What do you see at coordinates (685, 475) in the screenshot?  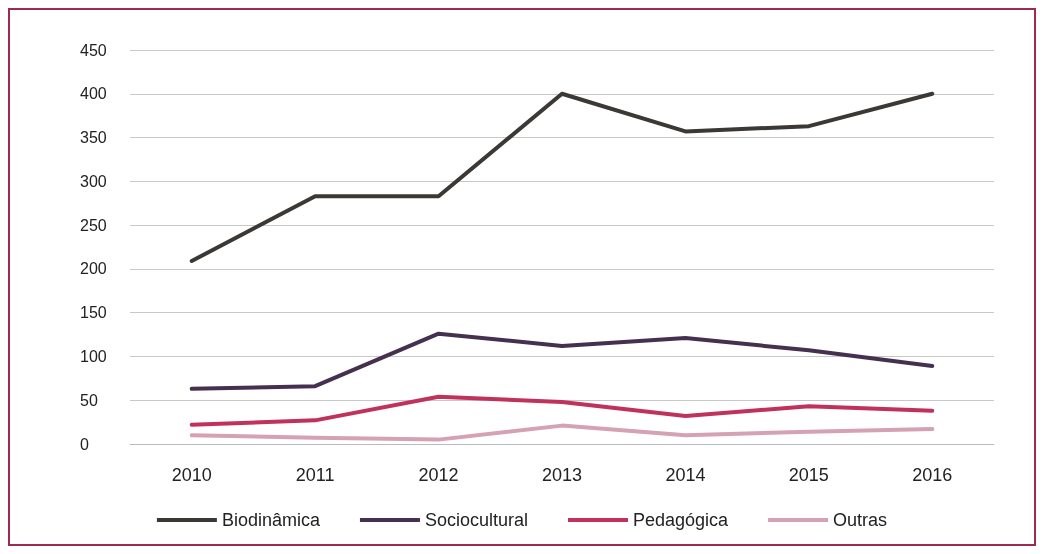 I see `x-tick-label: 2014` at bounding box center [685, 475].